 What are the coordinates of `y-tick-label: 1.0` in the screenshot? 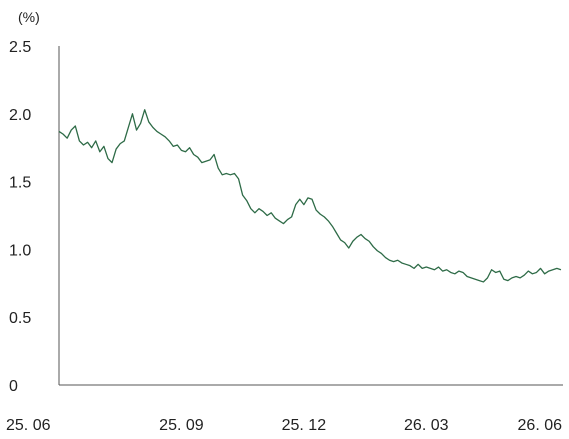 It's located at (20, 250).